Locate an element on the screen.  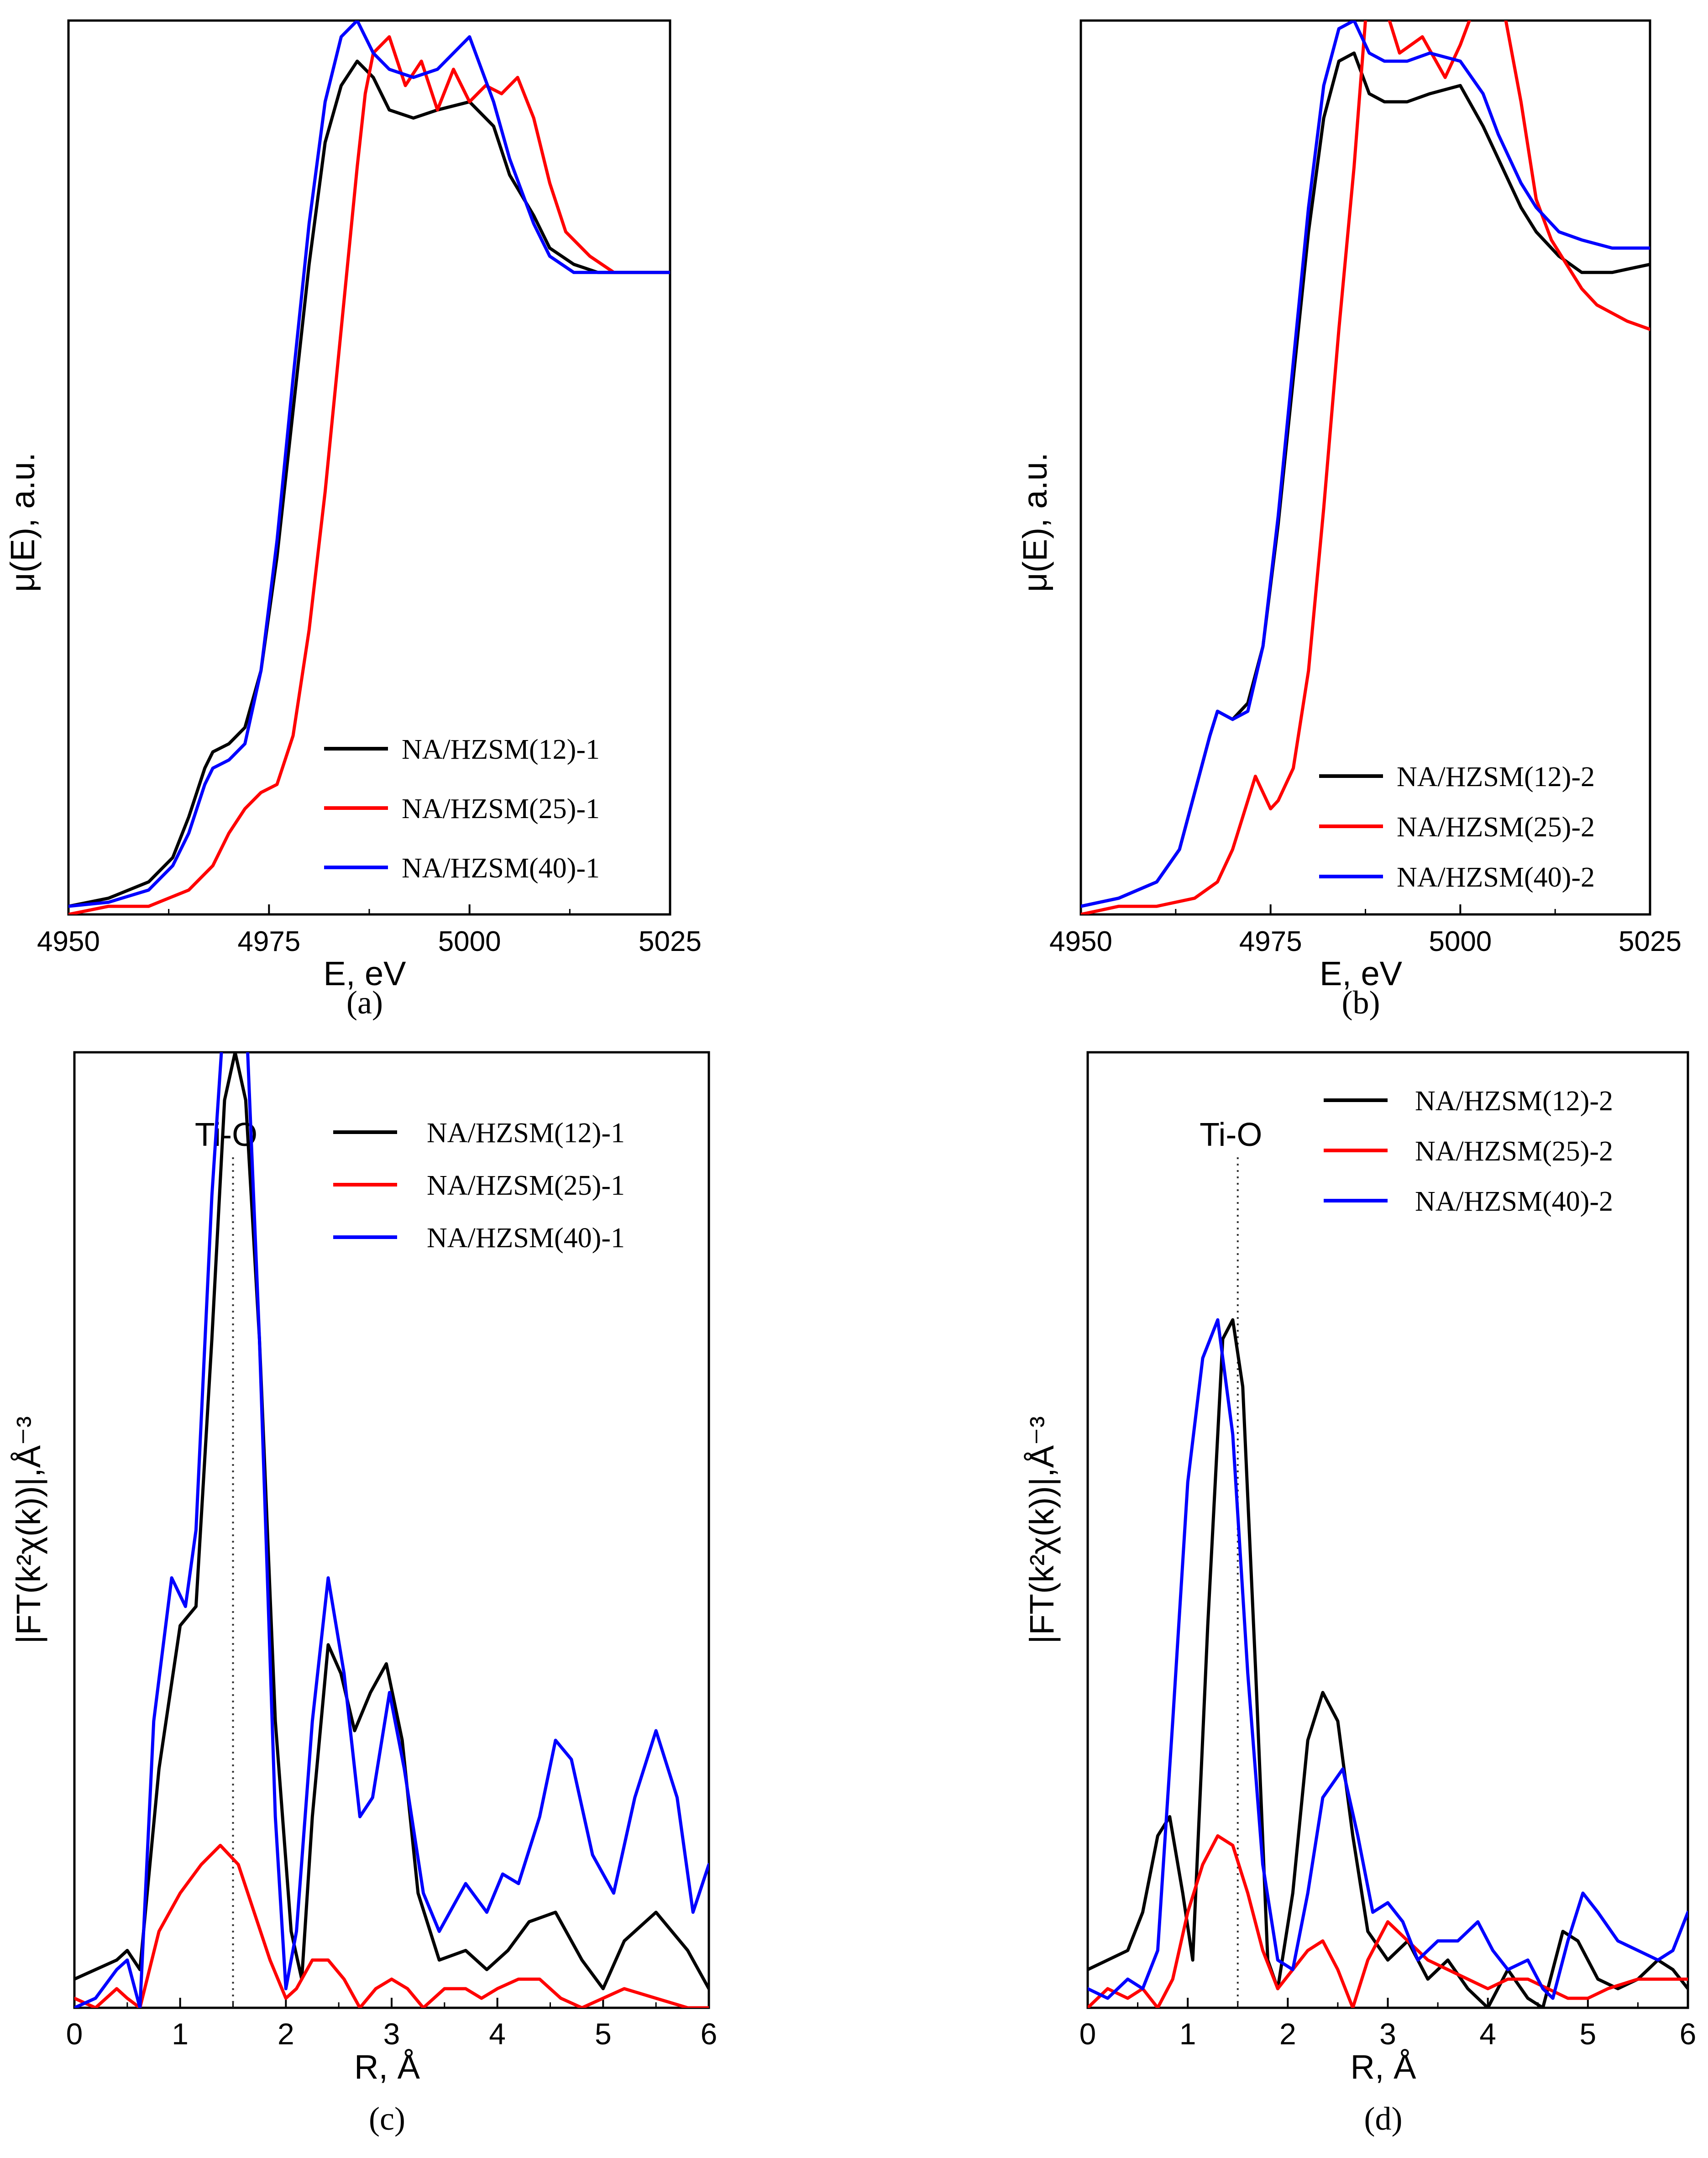
plot-frame is located at coordinates (369, 467).